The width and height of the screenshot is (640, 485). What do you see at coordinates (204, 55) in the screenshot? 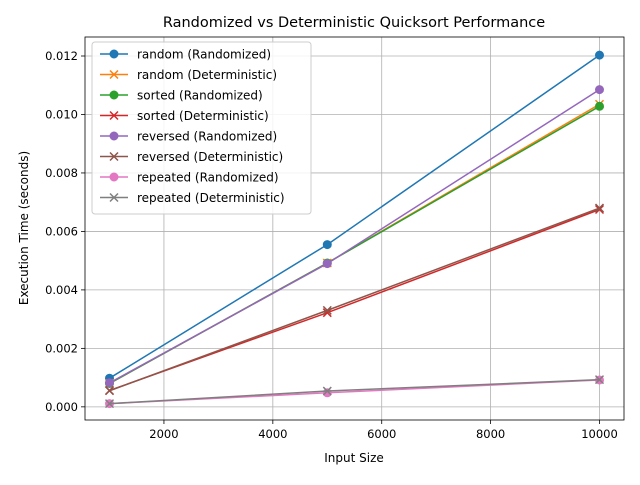
I see `legend-label: random (Randomized)` at bounding box center [204, 55].